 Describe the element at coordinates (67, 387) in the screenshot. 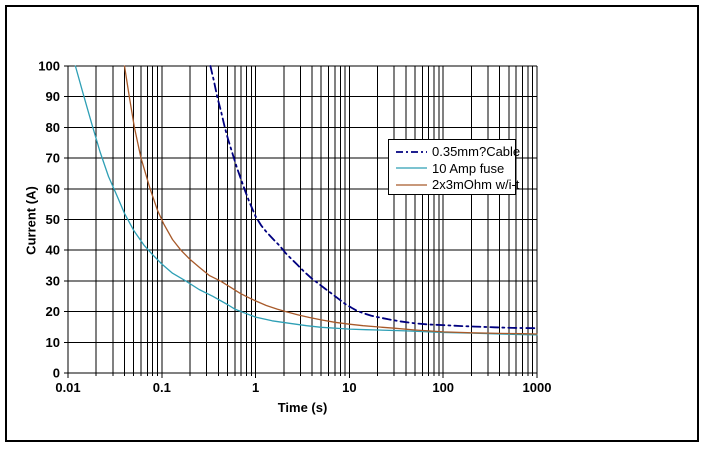

I see `x-tick-label: 0.01` at that location.